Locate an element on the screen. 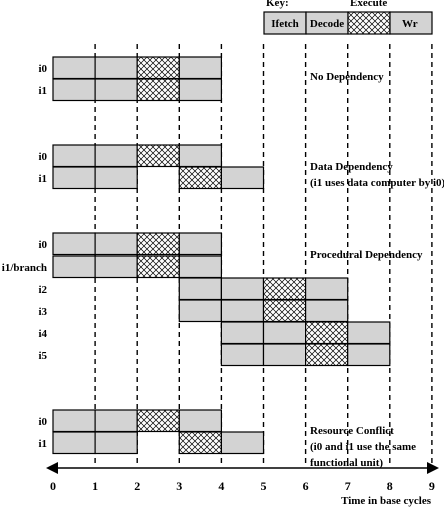  scenario-note-line: Data Dependency is located at coordinates (351, 167).